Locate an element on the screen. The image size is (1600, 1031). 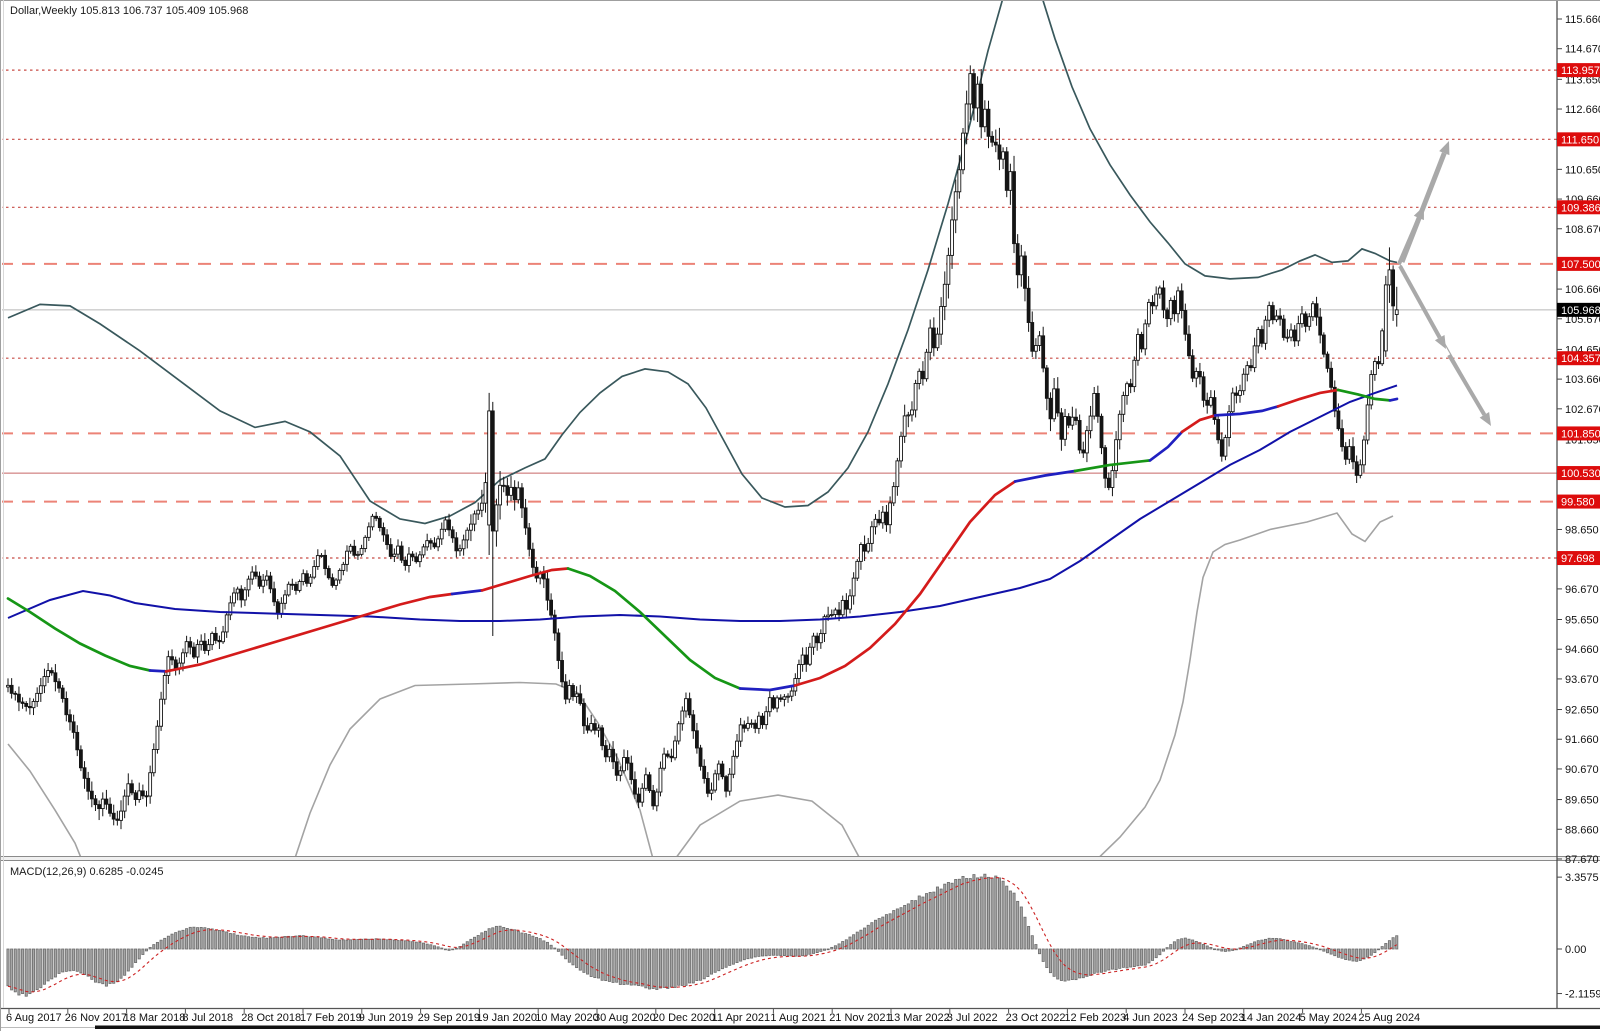
price-tick-label: 108.670 is located at coordinates (1582, 230).